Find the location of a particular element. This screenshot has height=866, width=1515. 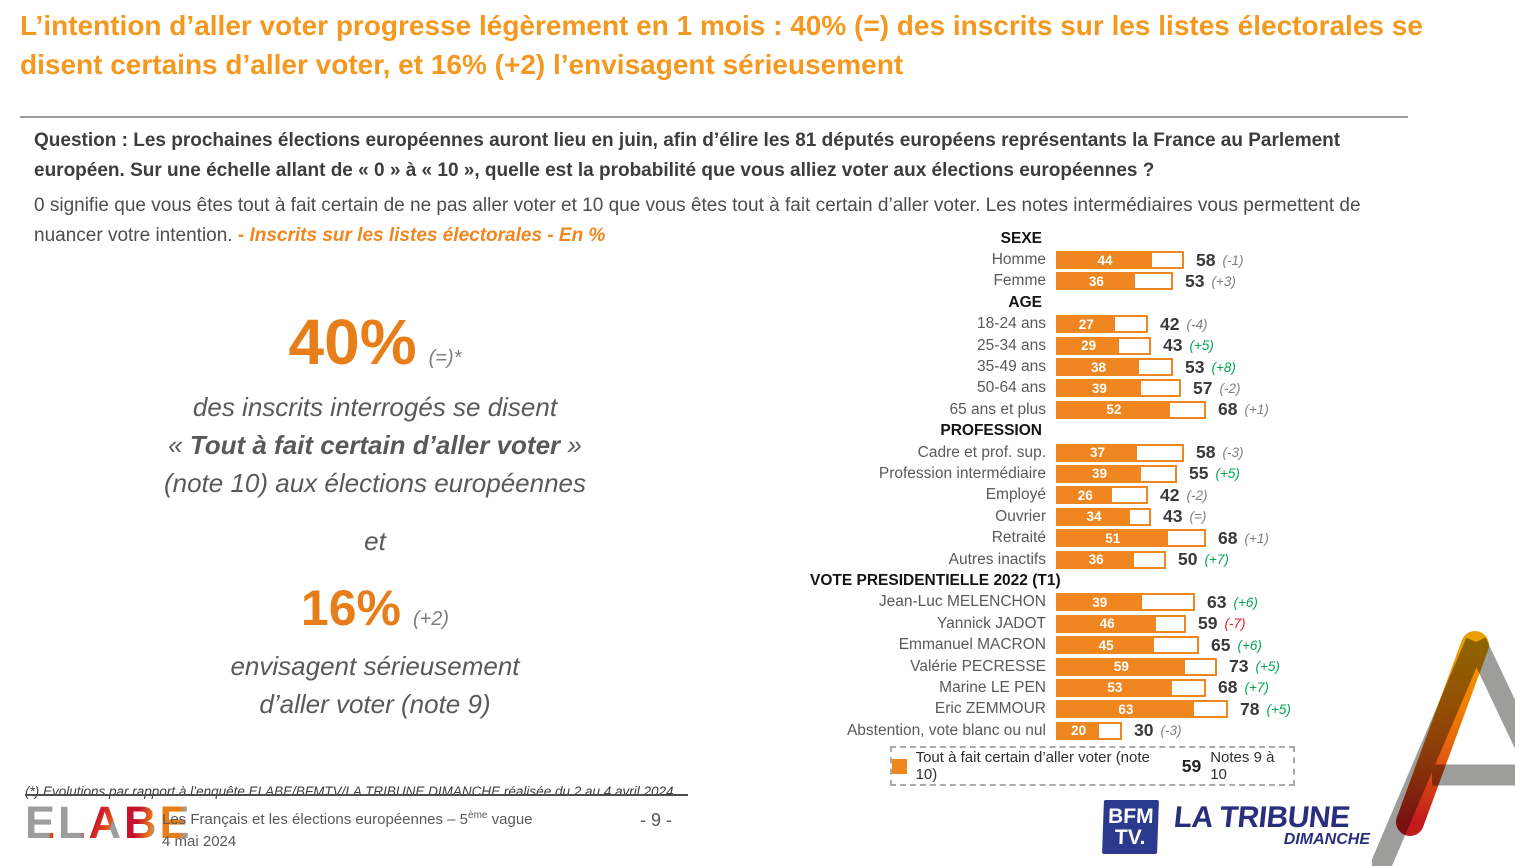

bar-fill-note10: 63 is located at coordinates (1126, 709).